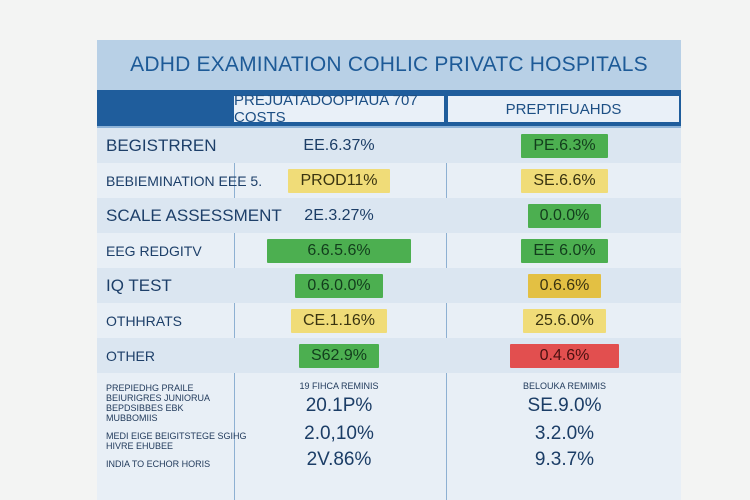 The image size is (750, 500). What do you see at coordinates (184, 180) in the screenshot?
I see `row-label: BEBIEMINATION EEE 5.` at bounding box center [184, 180].